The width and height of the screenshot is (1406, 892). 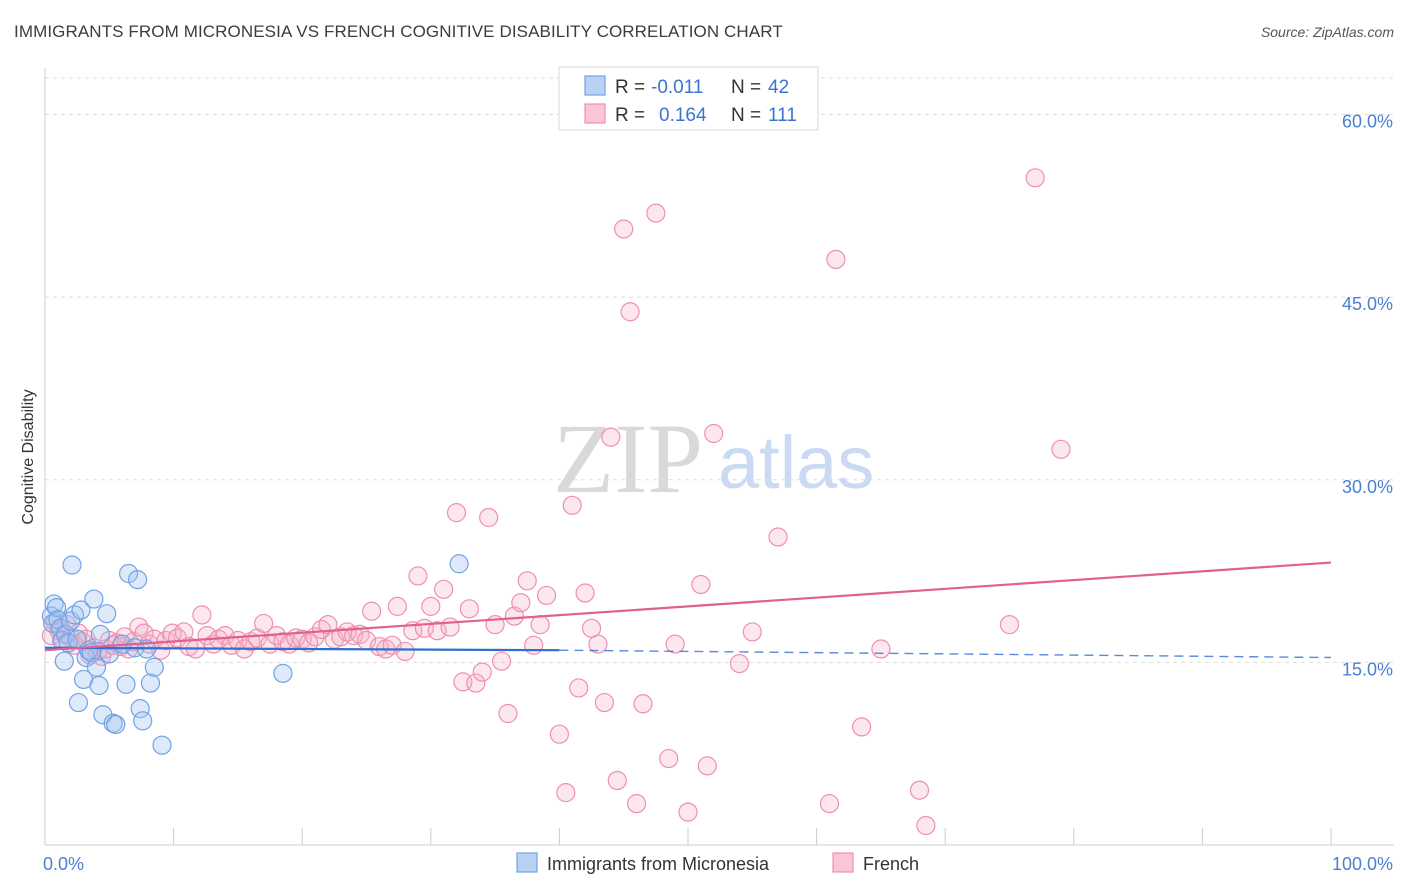 I want to click on correlation-legend: R = -0.011 N = 42 R = 0.164 N = 111, so click(x=688, y=98).